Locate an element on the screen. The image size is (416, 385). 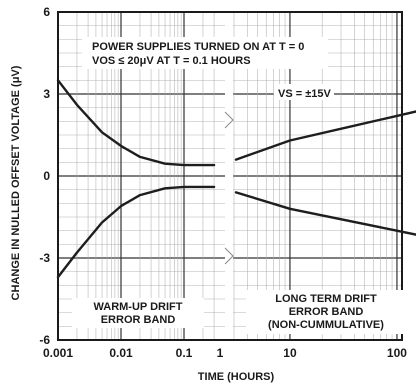
x-tick-label: 10 is located at coordinates (290, 353).